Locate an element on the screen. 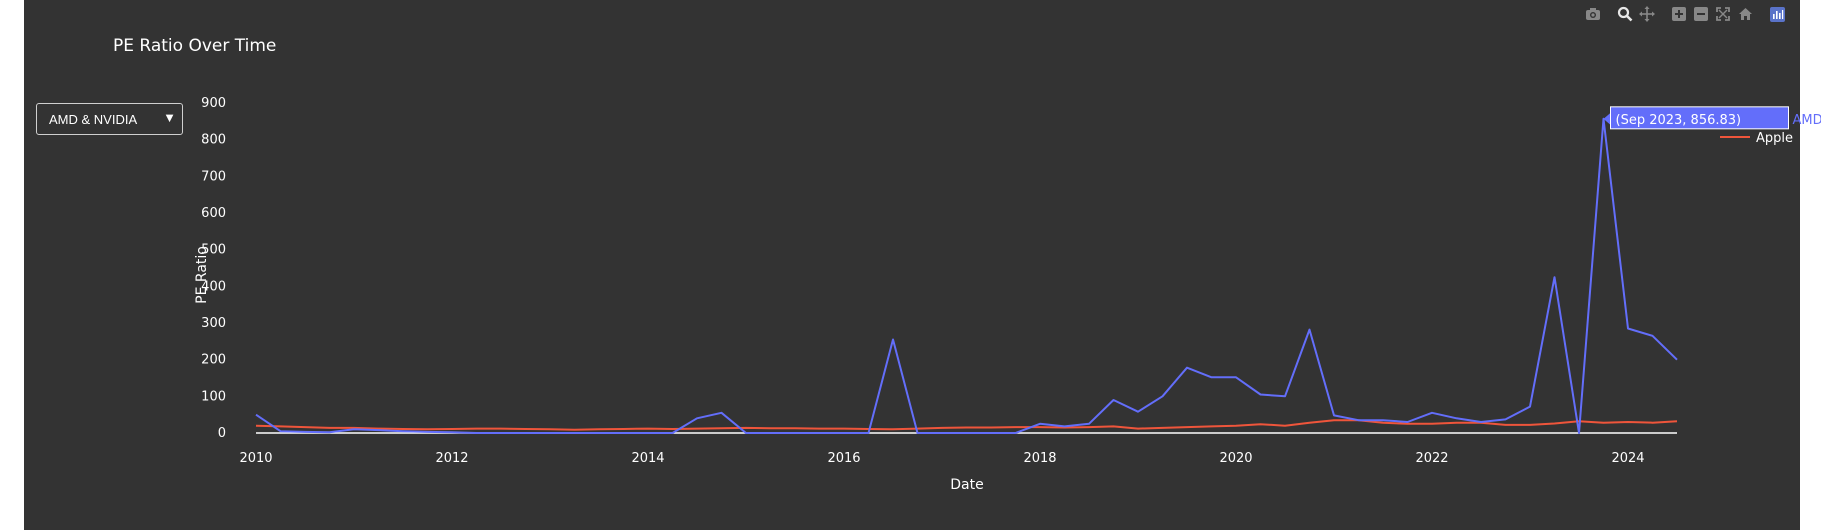 The image size is (1821, 532). zoom-in-icon is located at coordinates (1679, 14).